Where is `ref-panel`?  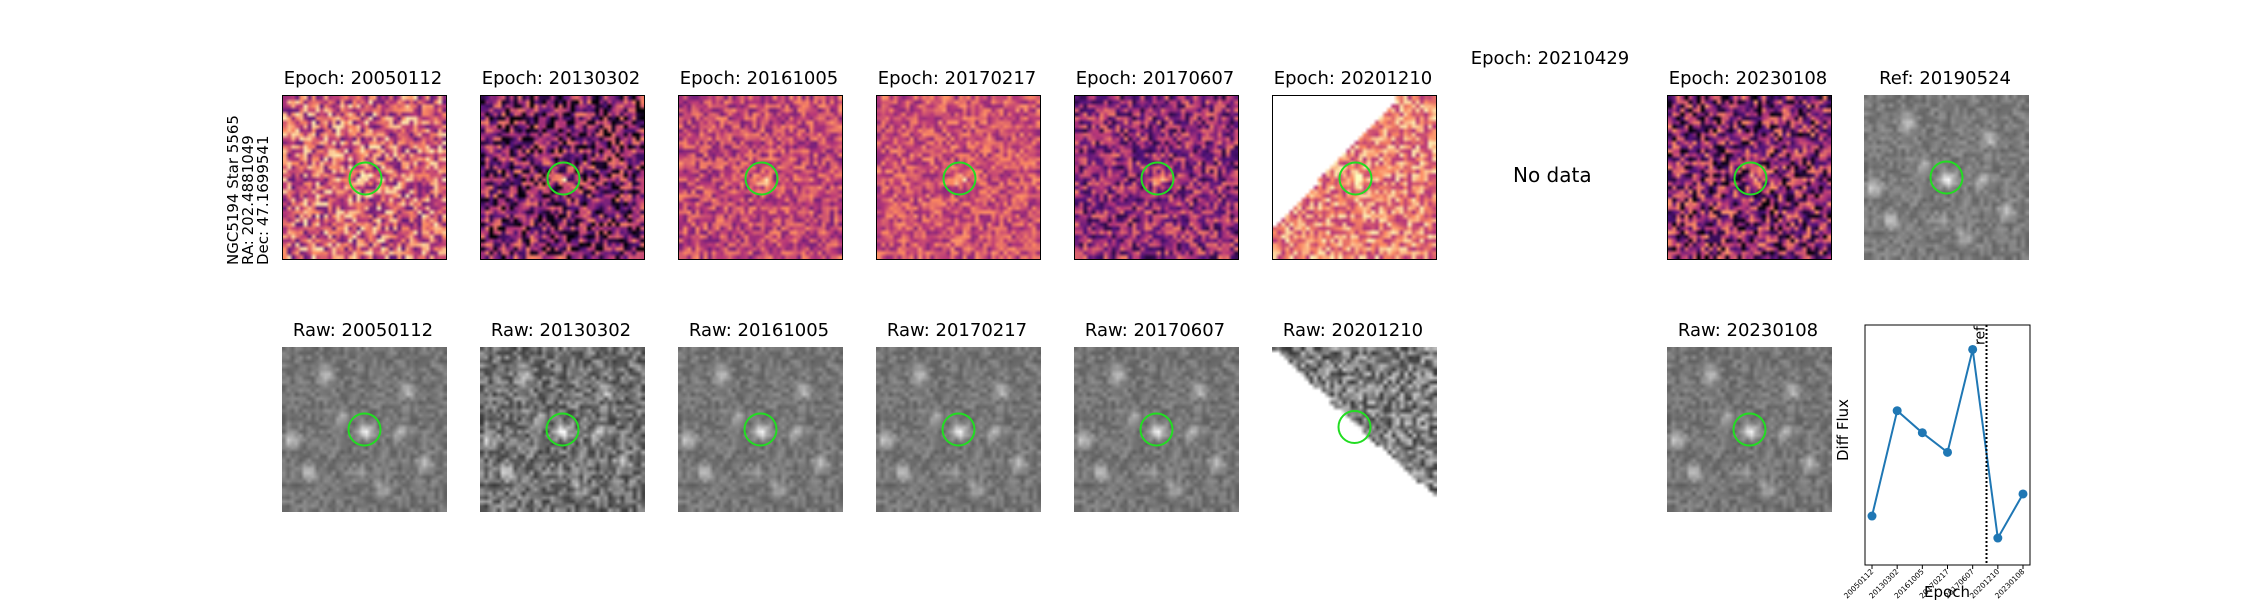
ref-panel is located at coordinates (1946, 177).